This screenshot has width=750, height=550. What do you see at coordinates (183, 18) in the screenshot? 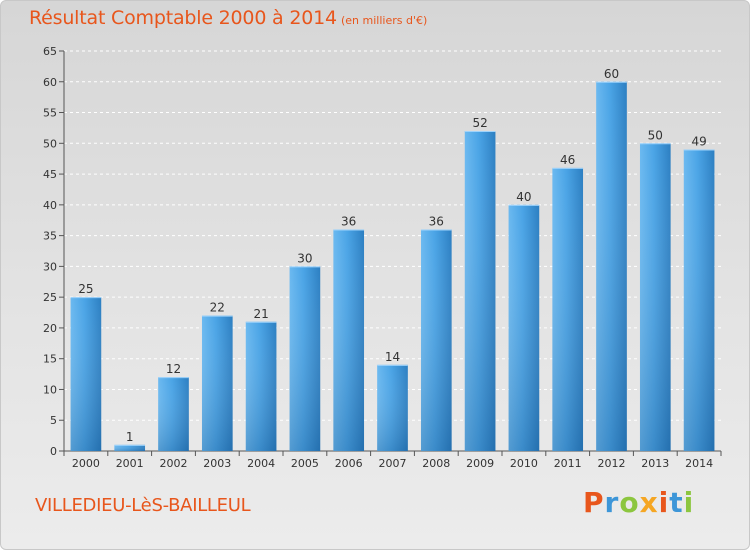
I see `chart-title: Résultat Comptable 2000 à 2014` at bounding box center [183, 18].